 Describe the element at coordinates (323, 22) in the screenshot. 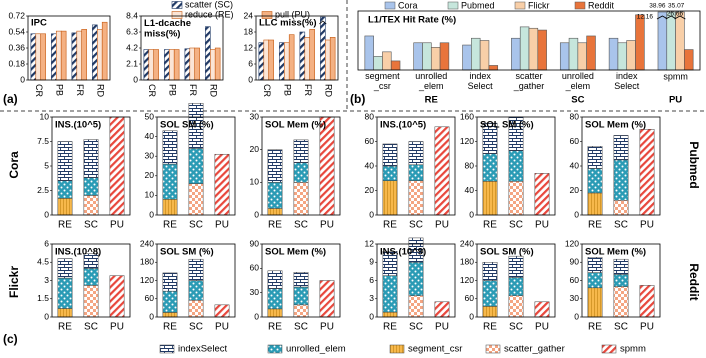

I see `axis-break` at that location.